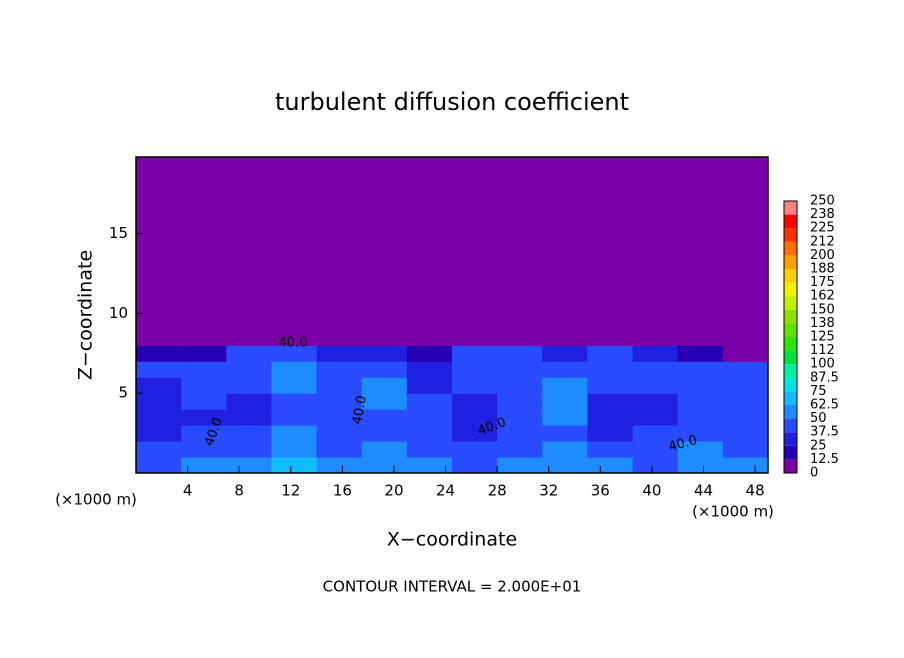 The height and width of the screenshot is (658, 904). What do you see at coordinates (393, 491) in the screenshot?
I see `x-tick-label: 20` at bounding box center [393, 491].